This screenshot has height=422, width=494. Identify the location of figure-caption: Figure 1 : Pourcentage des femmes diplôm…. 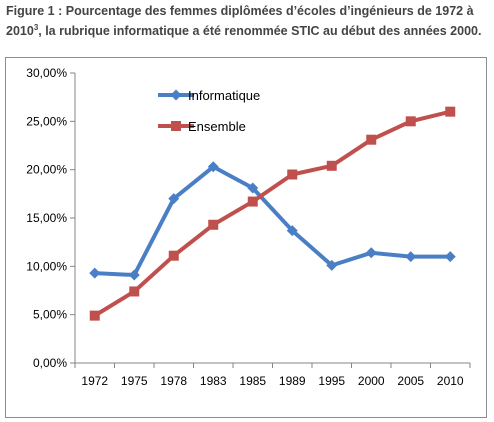
(248, 21).